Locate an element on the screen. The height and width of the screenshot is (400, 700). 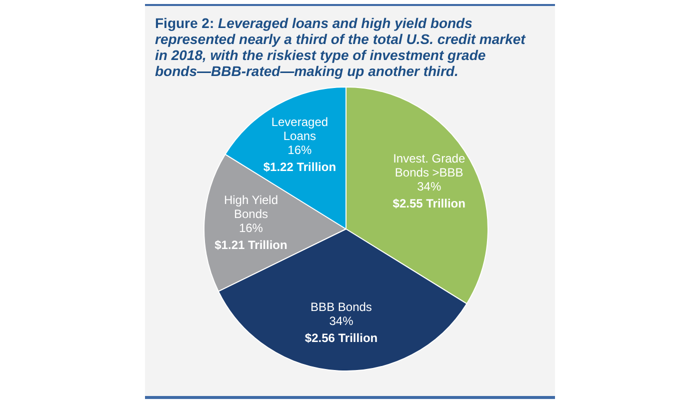
slice-label: BBB Bonds is located at coordinates (341, 307).